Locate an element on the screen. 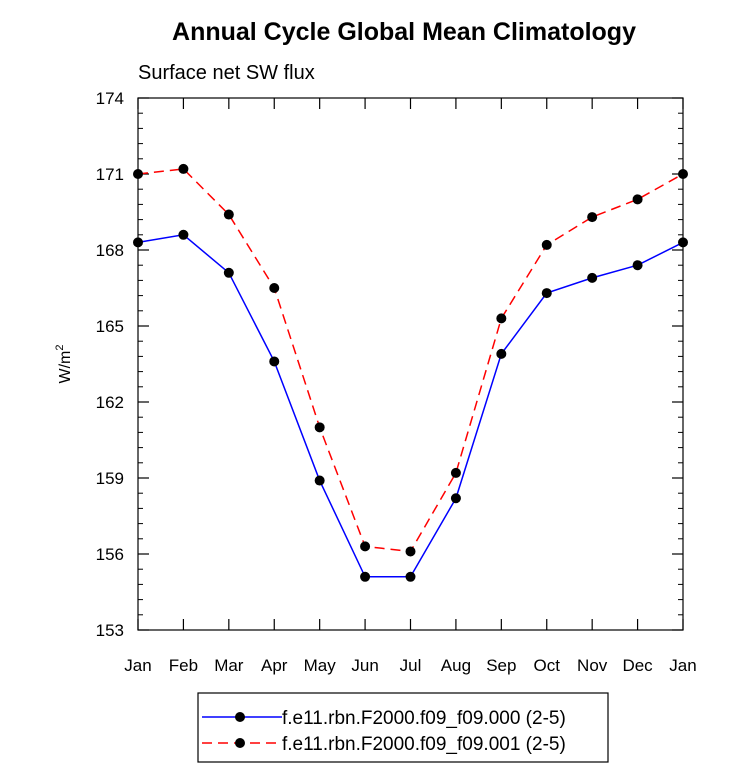 This screenshot has width=733, height=784. y-axis-label: W/m2 is located at coordinates (64, 364).